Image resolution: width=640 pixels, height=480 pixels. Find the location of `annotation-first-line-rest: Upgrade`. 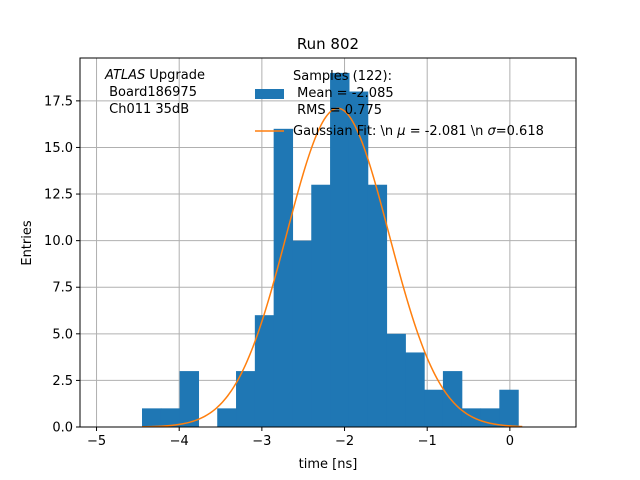

annotation-first-line-rest: Upgrade is located at coordinates (175, 75).